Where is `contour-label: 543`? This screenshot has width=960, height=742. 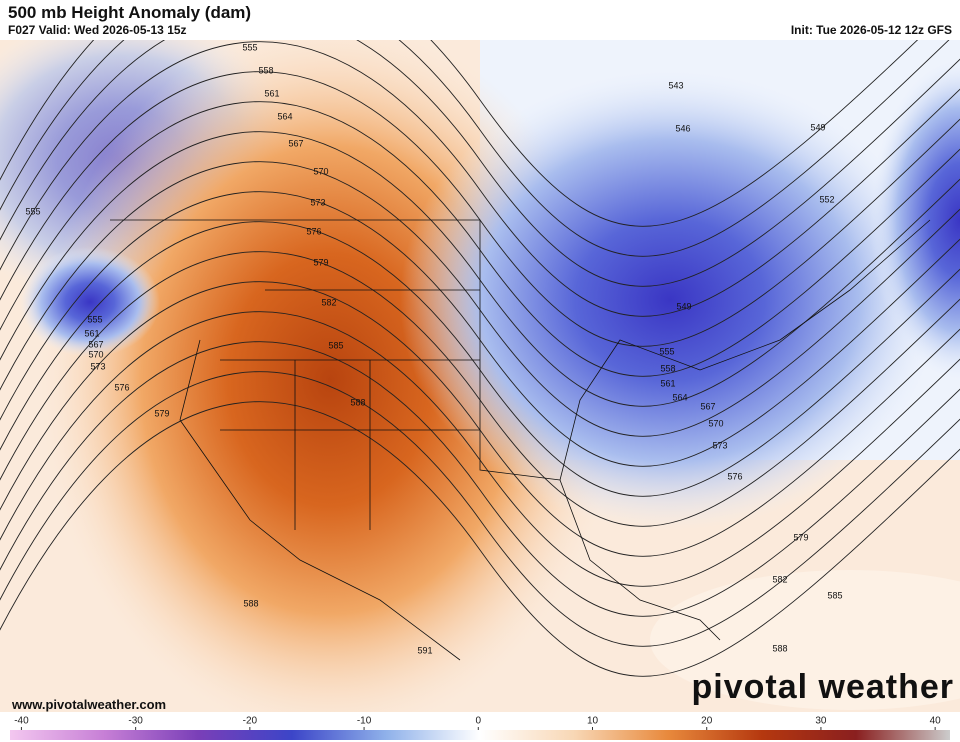 contour-label: 543 is located at coordinates (675, 85).